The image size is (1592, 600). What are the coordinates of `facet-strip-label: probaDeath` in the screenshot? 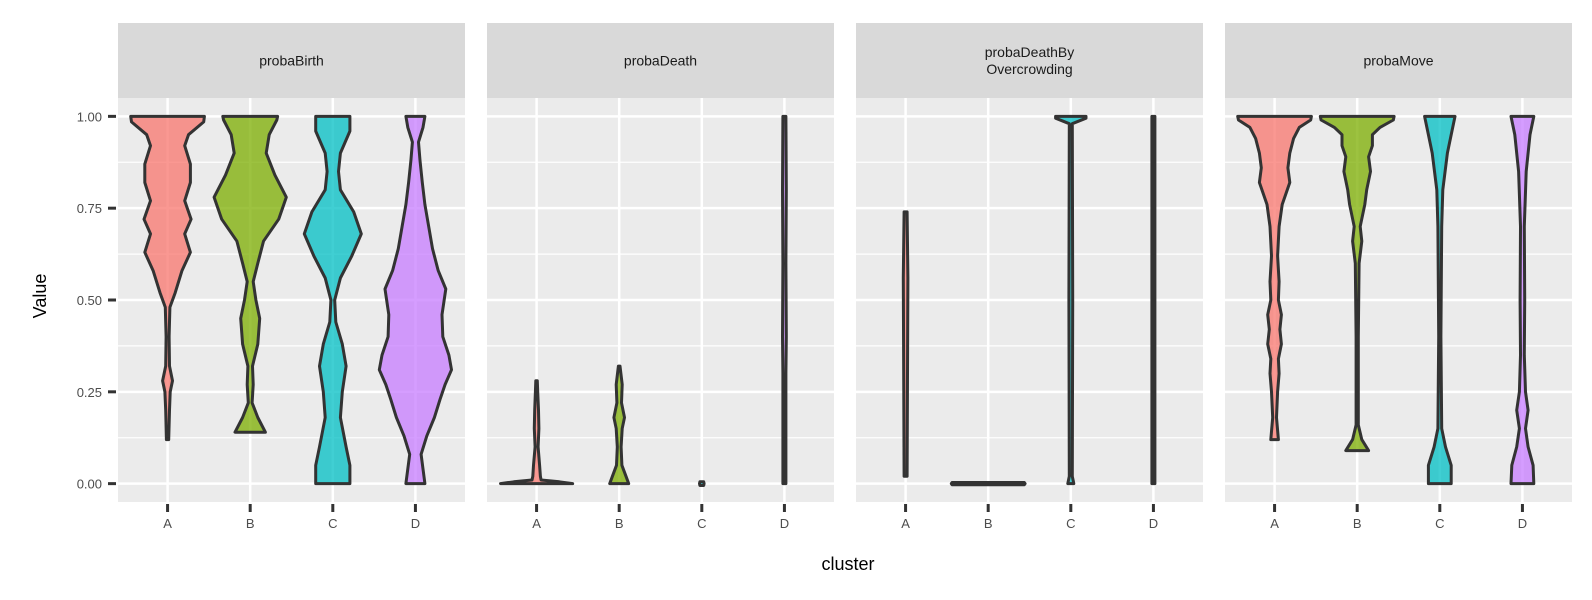 It's located at (660, 61).